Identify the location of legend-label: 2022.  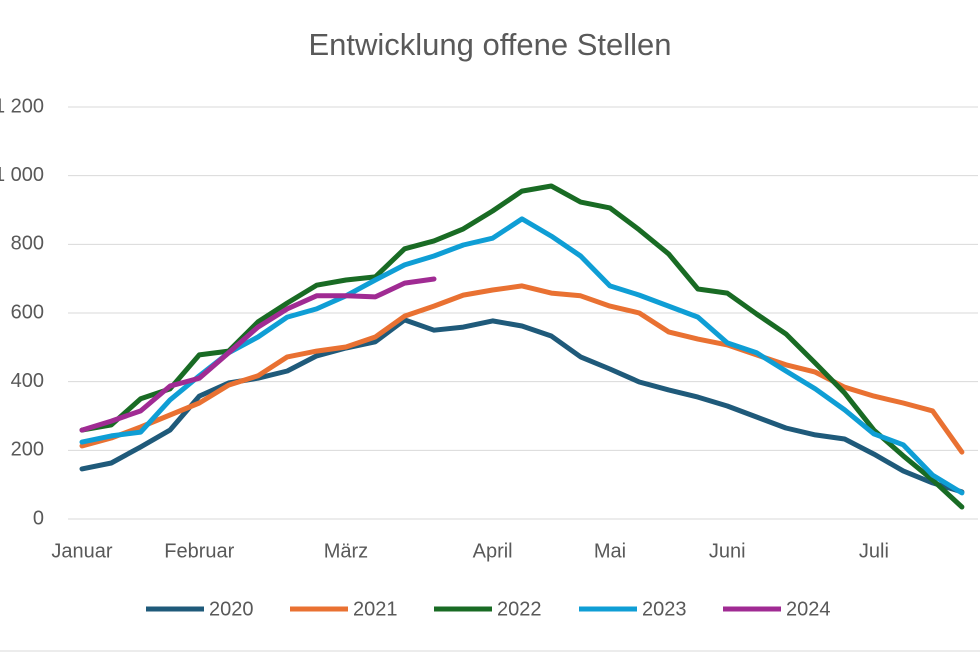
(519, 609).